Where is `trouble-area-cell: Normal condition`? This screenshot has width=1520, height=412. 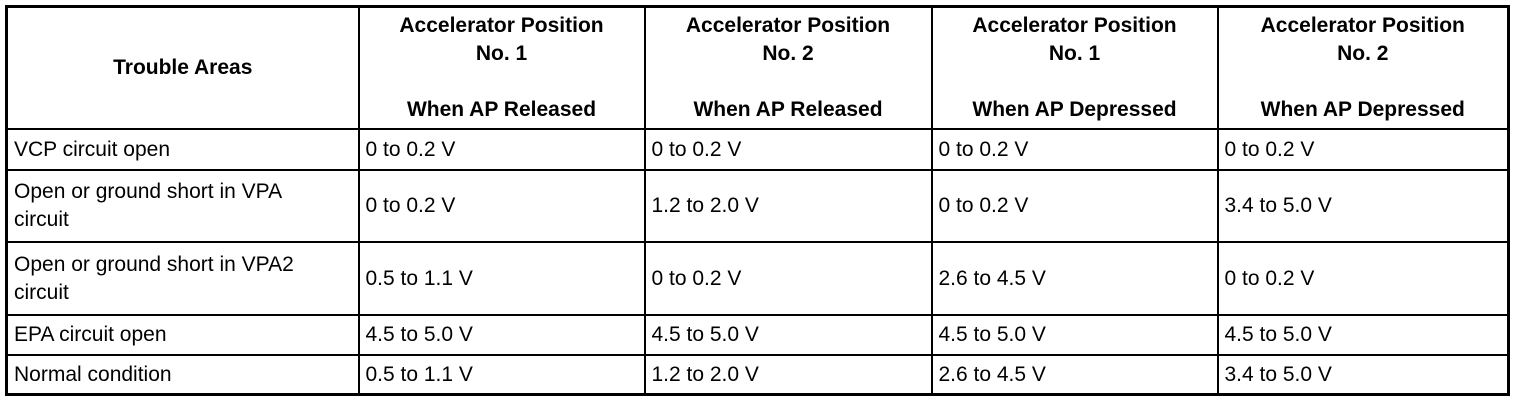 trouble-area-cell: Normal condition is located at coordinates (182, 375).